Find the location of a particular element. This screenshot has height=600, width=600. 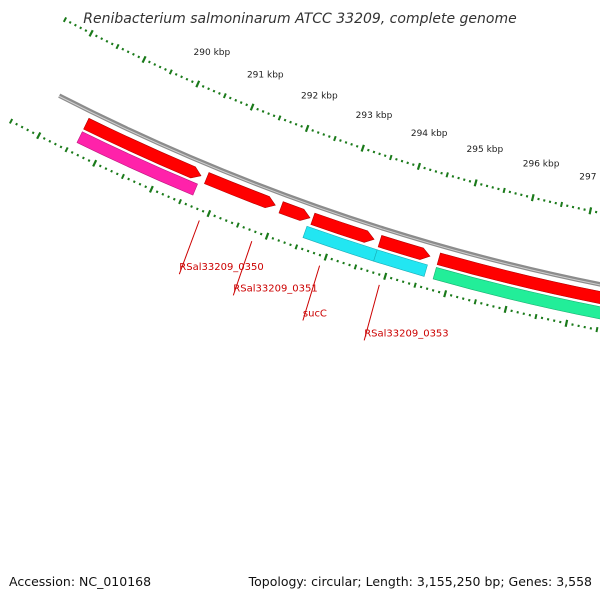

scale-label: 295 kbp is located at coordinates (485, 150).